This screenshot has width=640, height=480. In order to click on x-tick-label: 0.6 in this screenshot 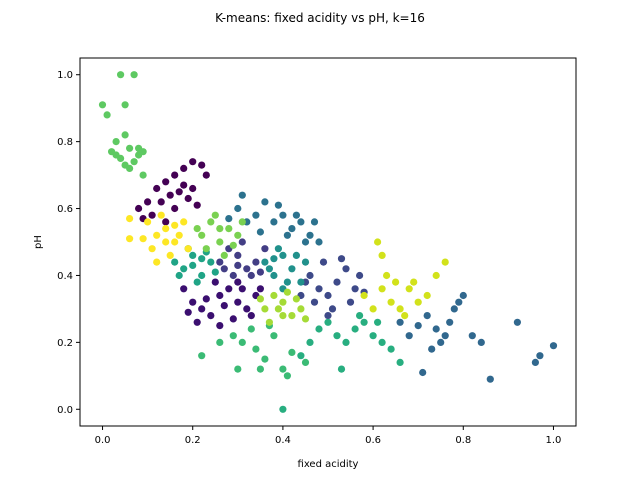, I will do `click(373, 440)`.